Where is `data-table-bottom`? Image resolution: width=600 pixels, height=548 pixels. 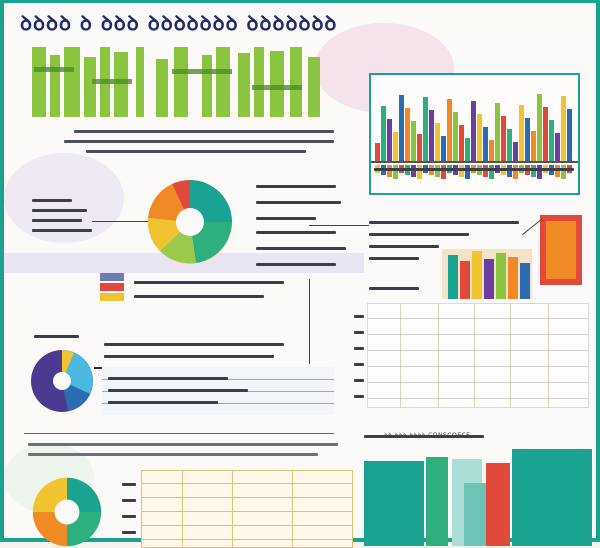
data-table-bottom is located at coordinates (247, 509).